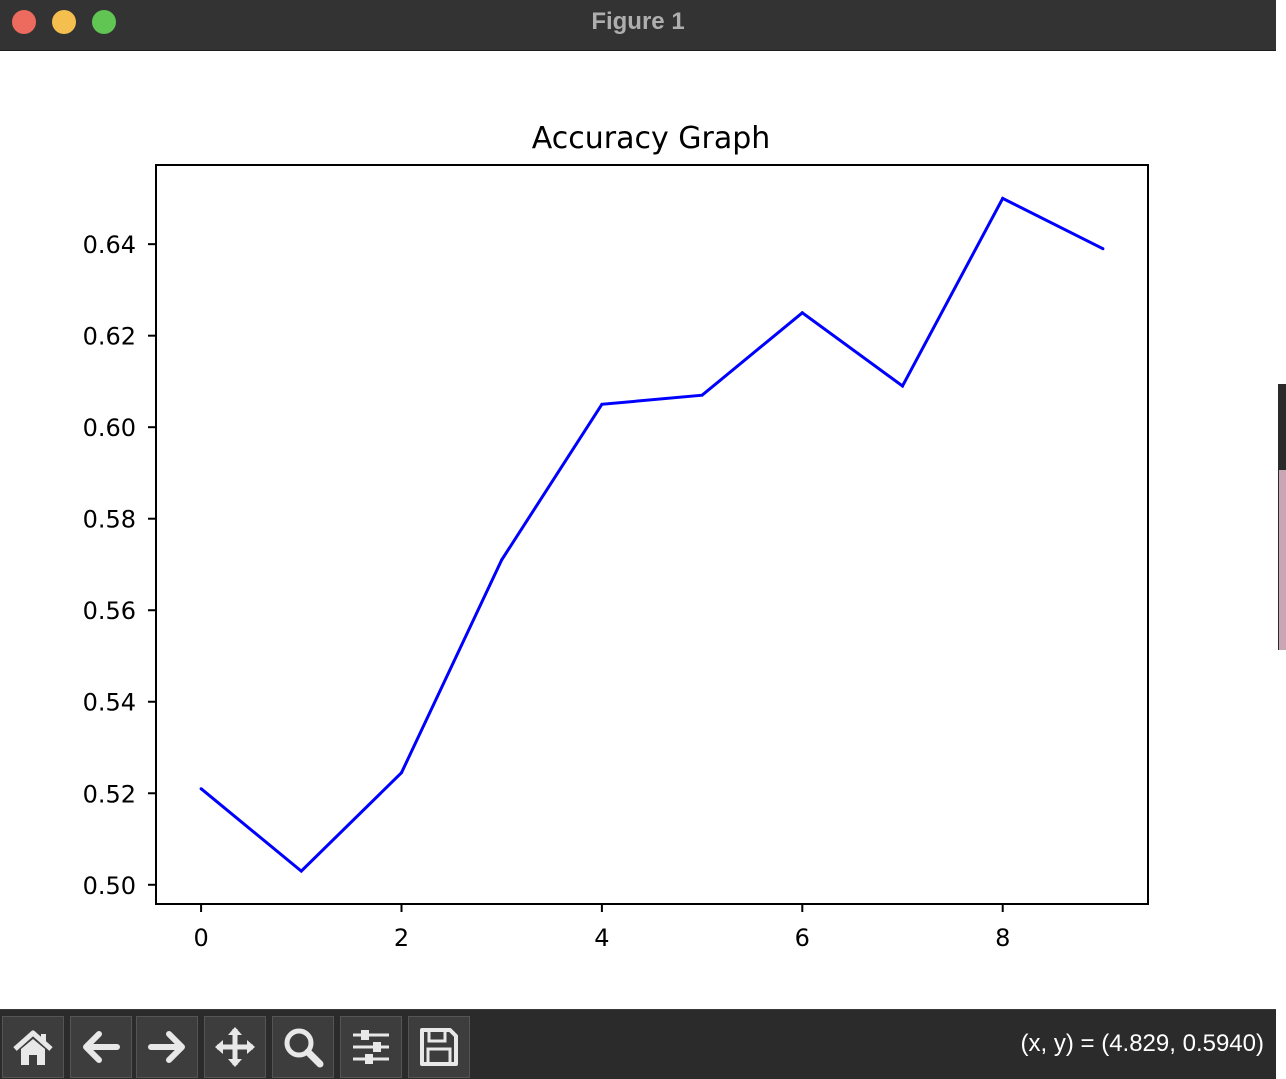 This screenshot has width=1286, height=1079. I want to click on x-tick-label: 6, so click(802, 938).